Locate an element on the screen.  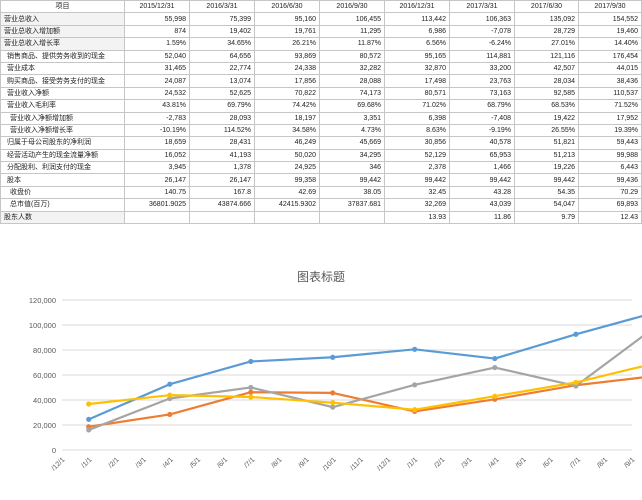
row-label-cell: 总市值(百万) is located at coordinates (62, 205).